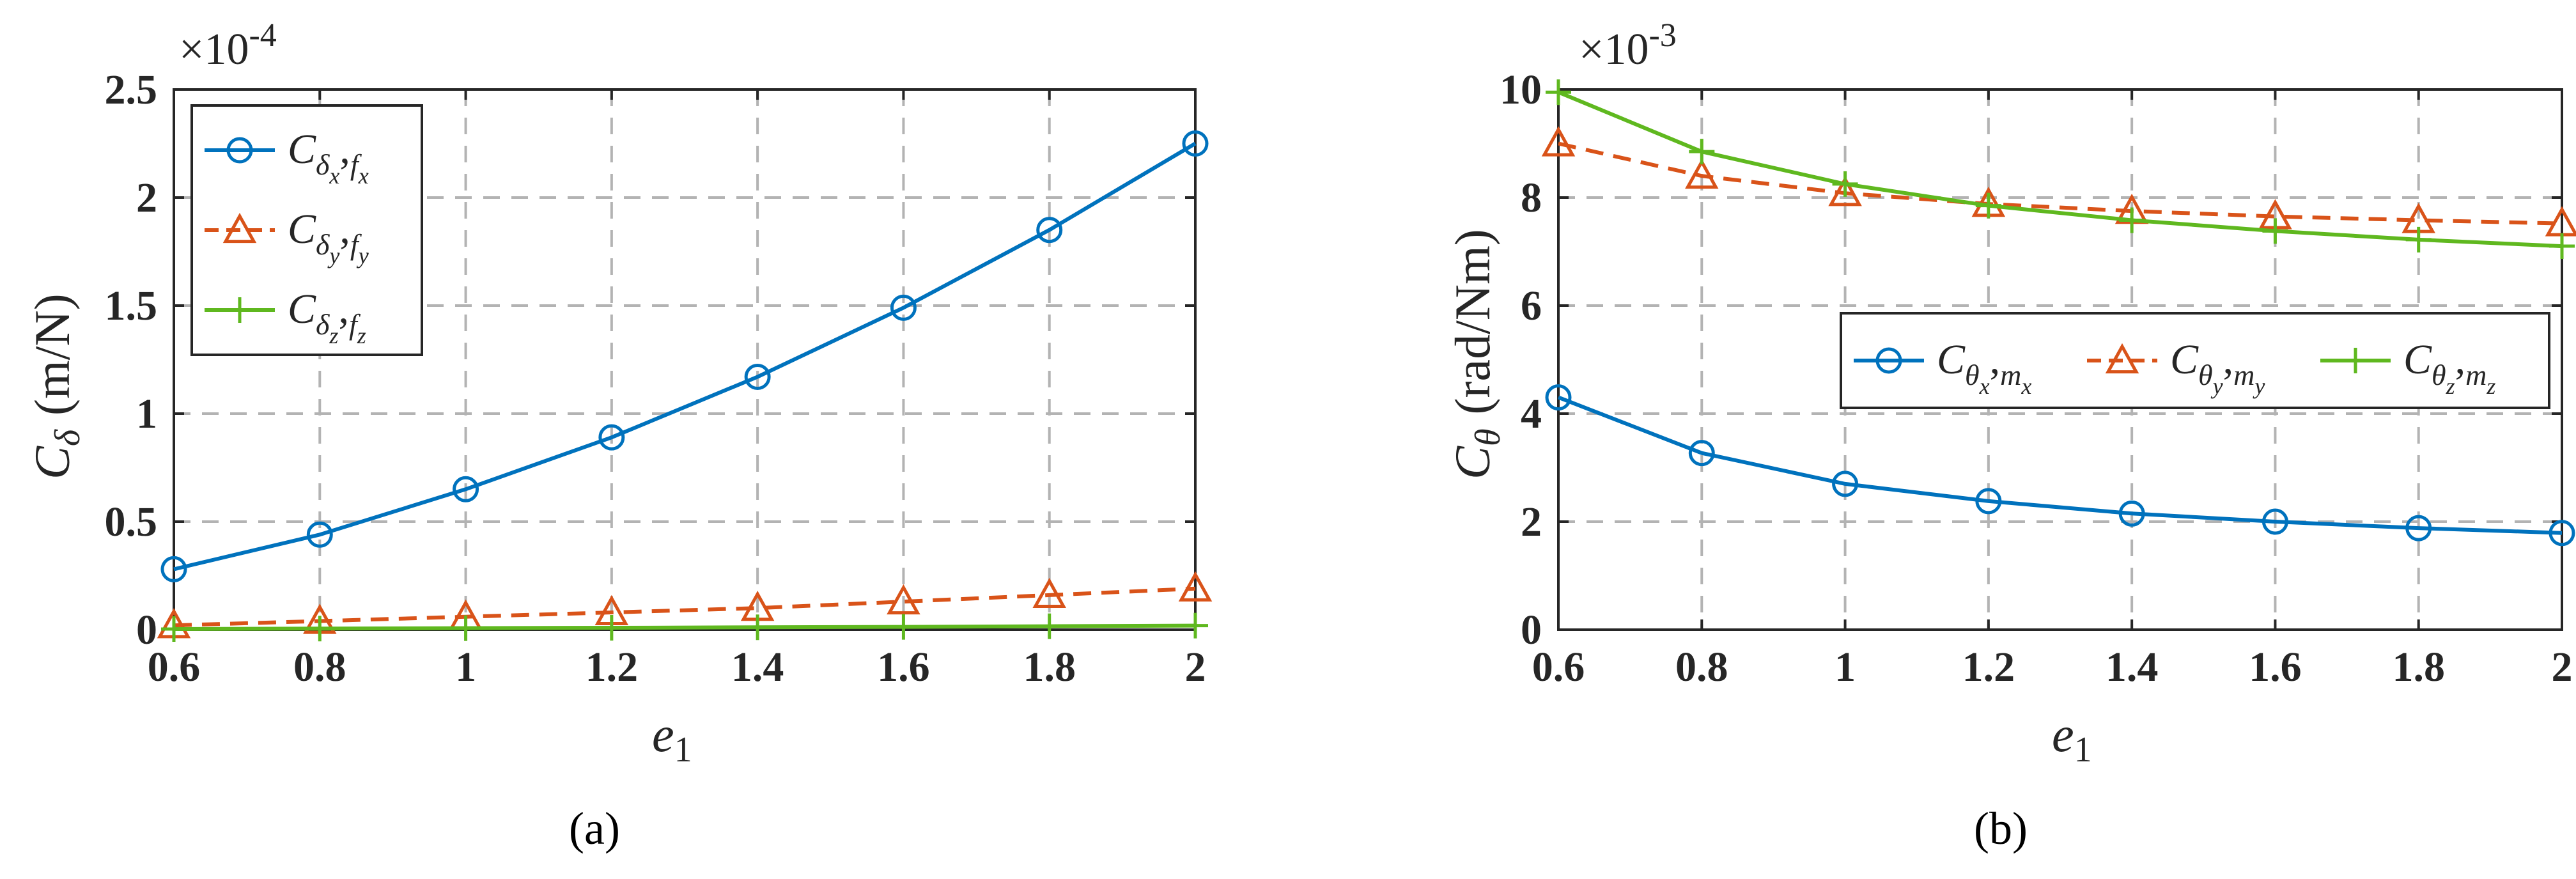 Image resolution: width=2576 pixels, height=879 pixels. I want to click on legend-b: Cθx,mx Cθy,my Cθz,mz, so click(2195, 361).